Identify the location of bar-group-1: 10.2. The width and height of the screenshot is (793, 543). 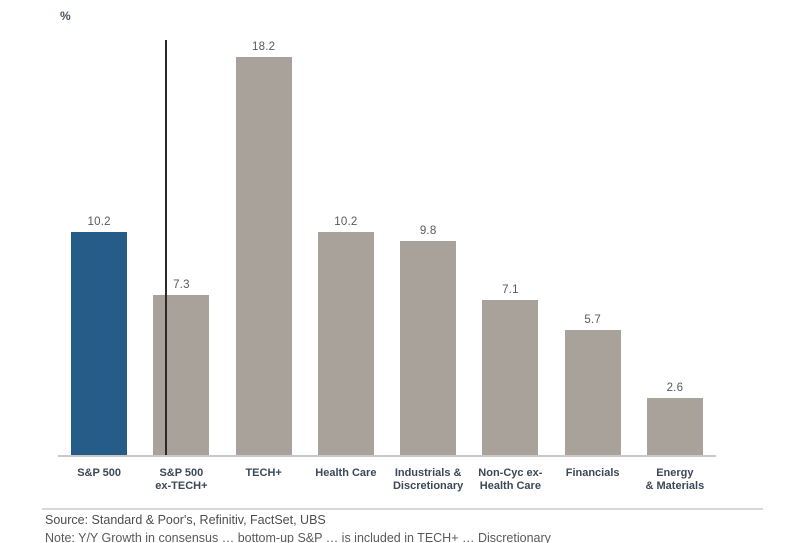
(99, 227).